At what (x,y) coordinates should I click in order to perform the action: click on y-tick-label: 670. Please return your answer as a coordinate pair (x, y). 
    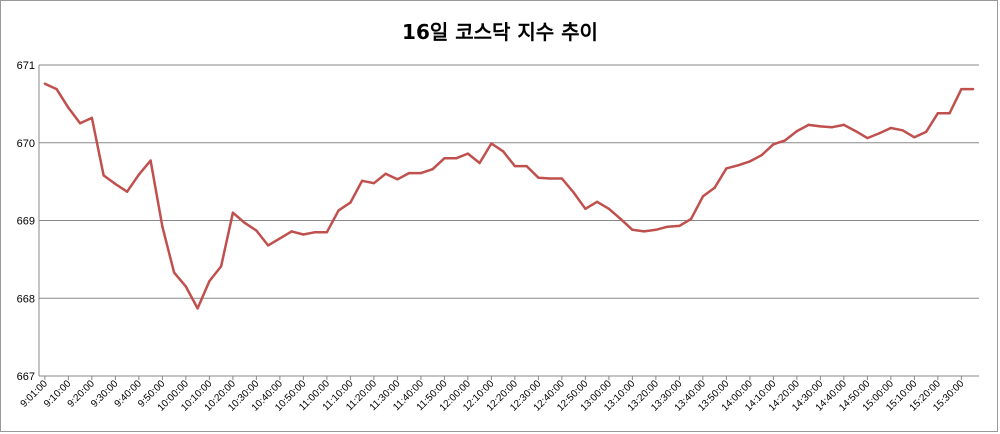
    Looking at the image, I should click on (26, 144).